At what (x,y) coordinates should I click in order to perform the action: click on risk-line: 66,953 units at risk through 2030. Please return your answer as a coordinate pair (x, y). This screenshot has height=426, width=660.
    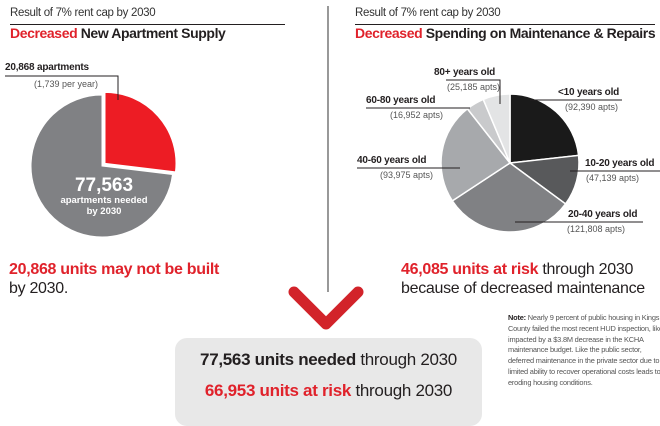
    Looking at the image, I should click on (328, 390).